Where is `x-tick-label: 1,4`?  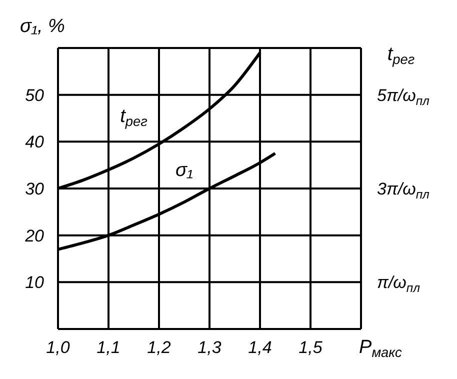
x-tick-label: 1,4 is located at coordinates (260, 347).